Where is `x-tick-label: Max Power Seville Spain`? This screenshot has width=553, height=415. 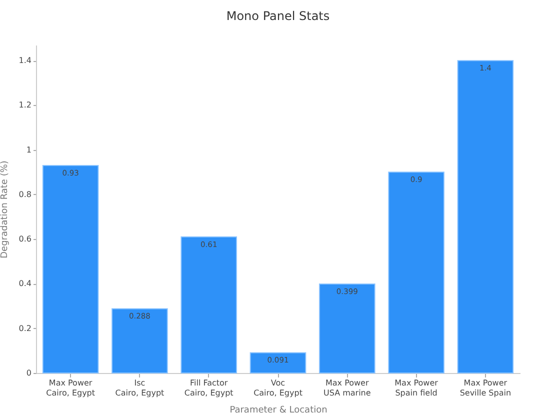 x-tick-label: Max Power Seville Spain is located at coordinates (486, 388).